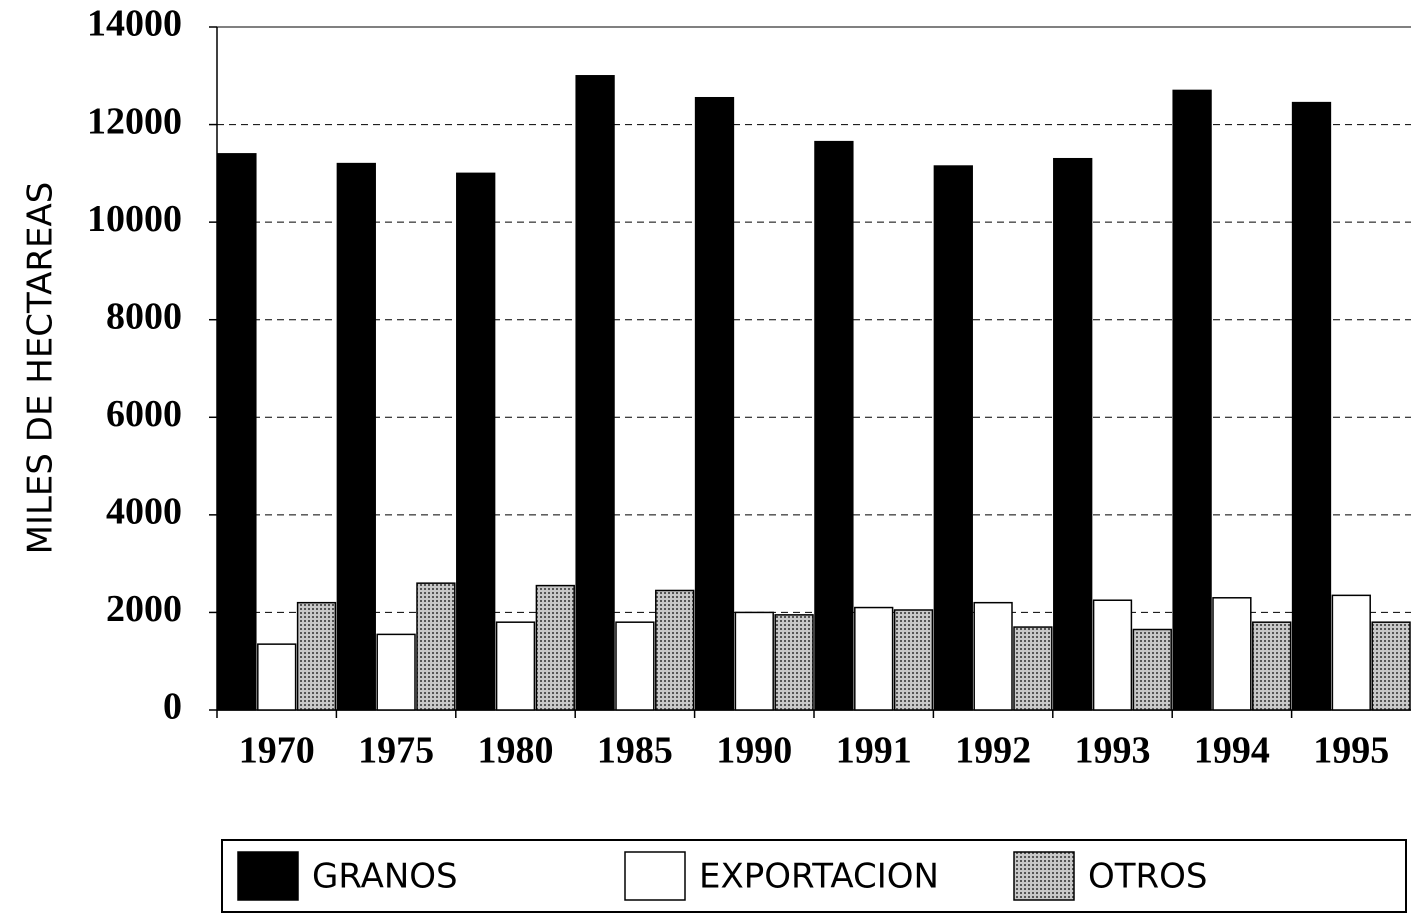 The height and width of the screenshot is (915, 1411). What do you see at coordinates (874, 751) in the screenshot?
I see `x-tick-label: 1991` at bounding box center [874, 751].